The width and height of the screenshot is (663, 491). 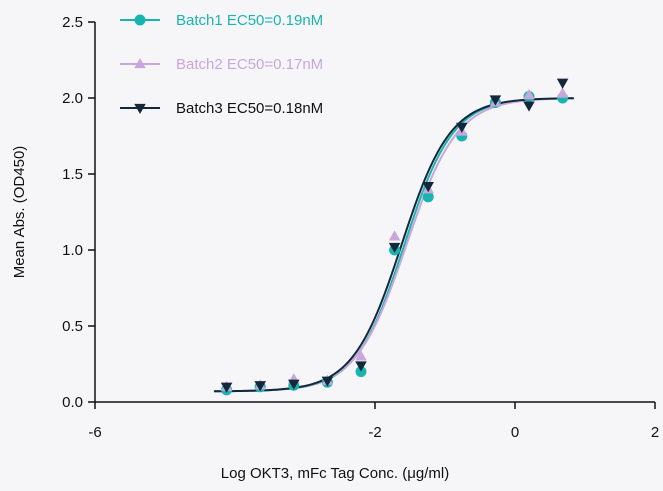 I want to click on x-axis-label: Log OKT3, mFc Tag Conc. (μg/ml), so click(x=335, y=473).